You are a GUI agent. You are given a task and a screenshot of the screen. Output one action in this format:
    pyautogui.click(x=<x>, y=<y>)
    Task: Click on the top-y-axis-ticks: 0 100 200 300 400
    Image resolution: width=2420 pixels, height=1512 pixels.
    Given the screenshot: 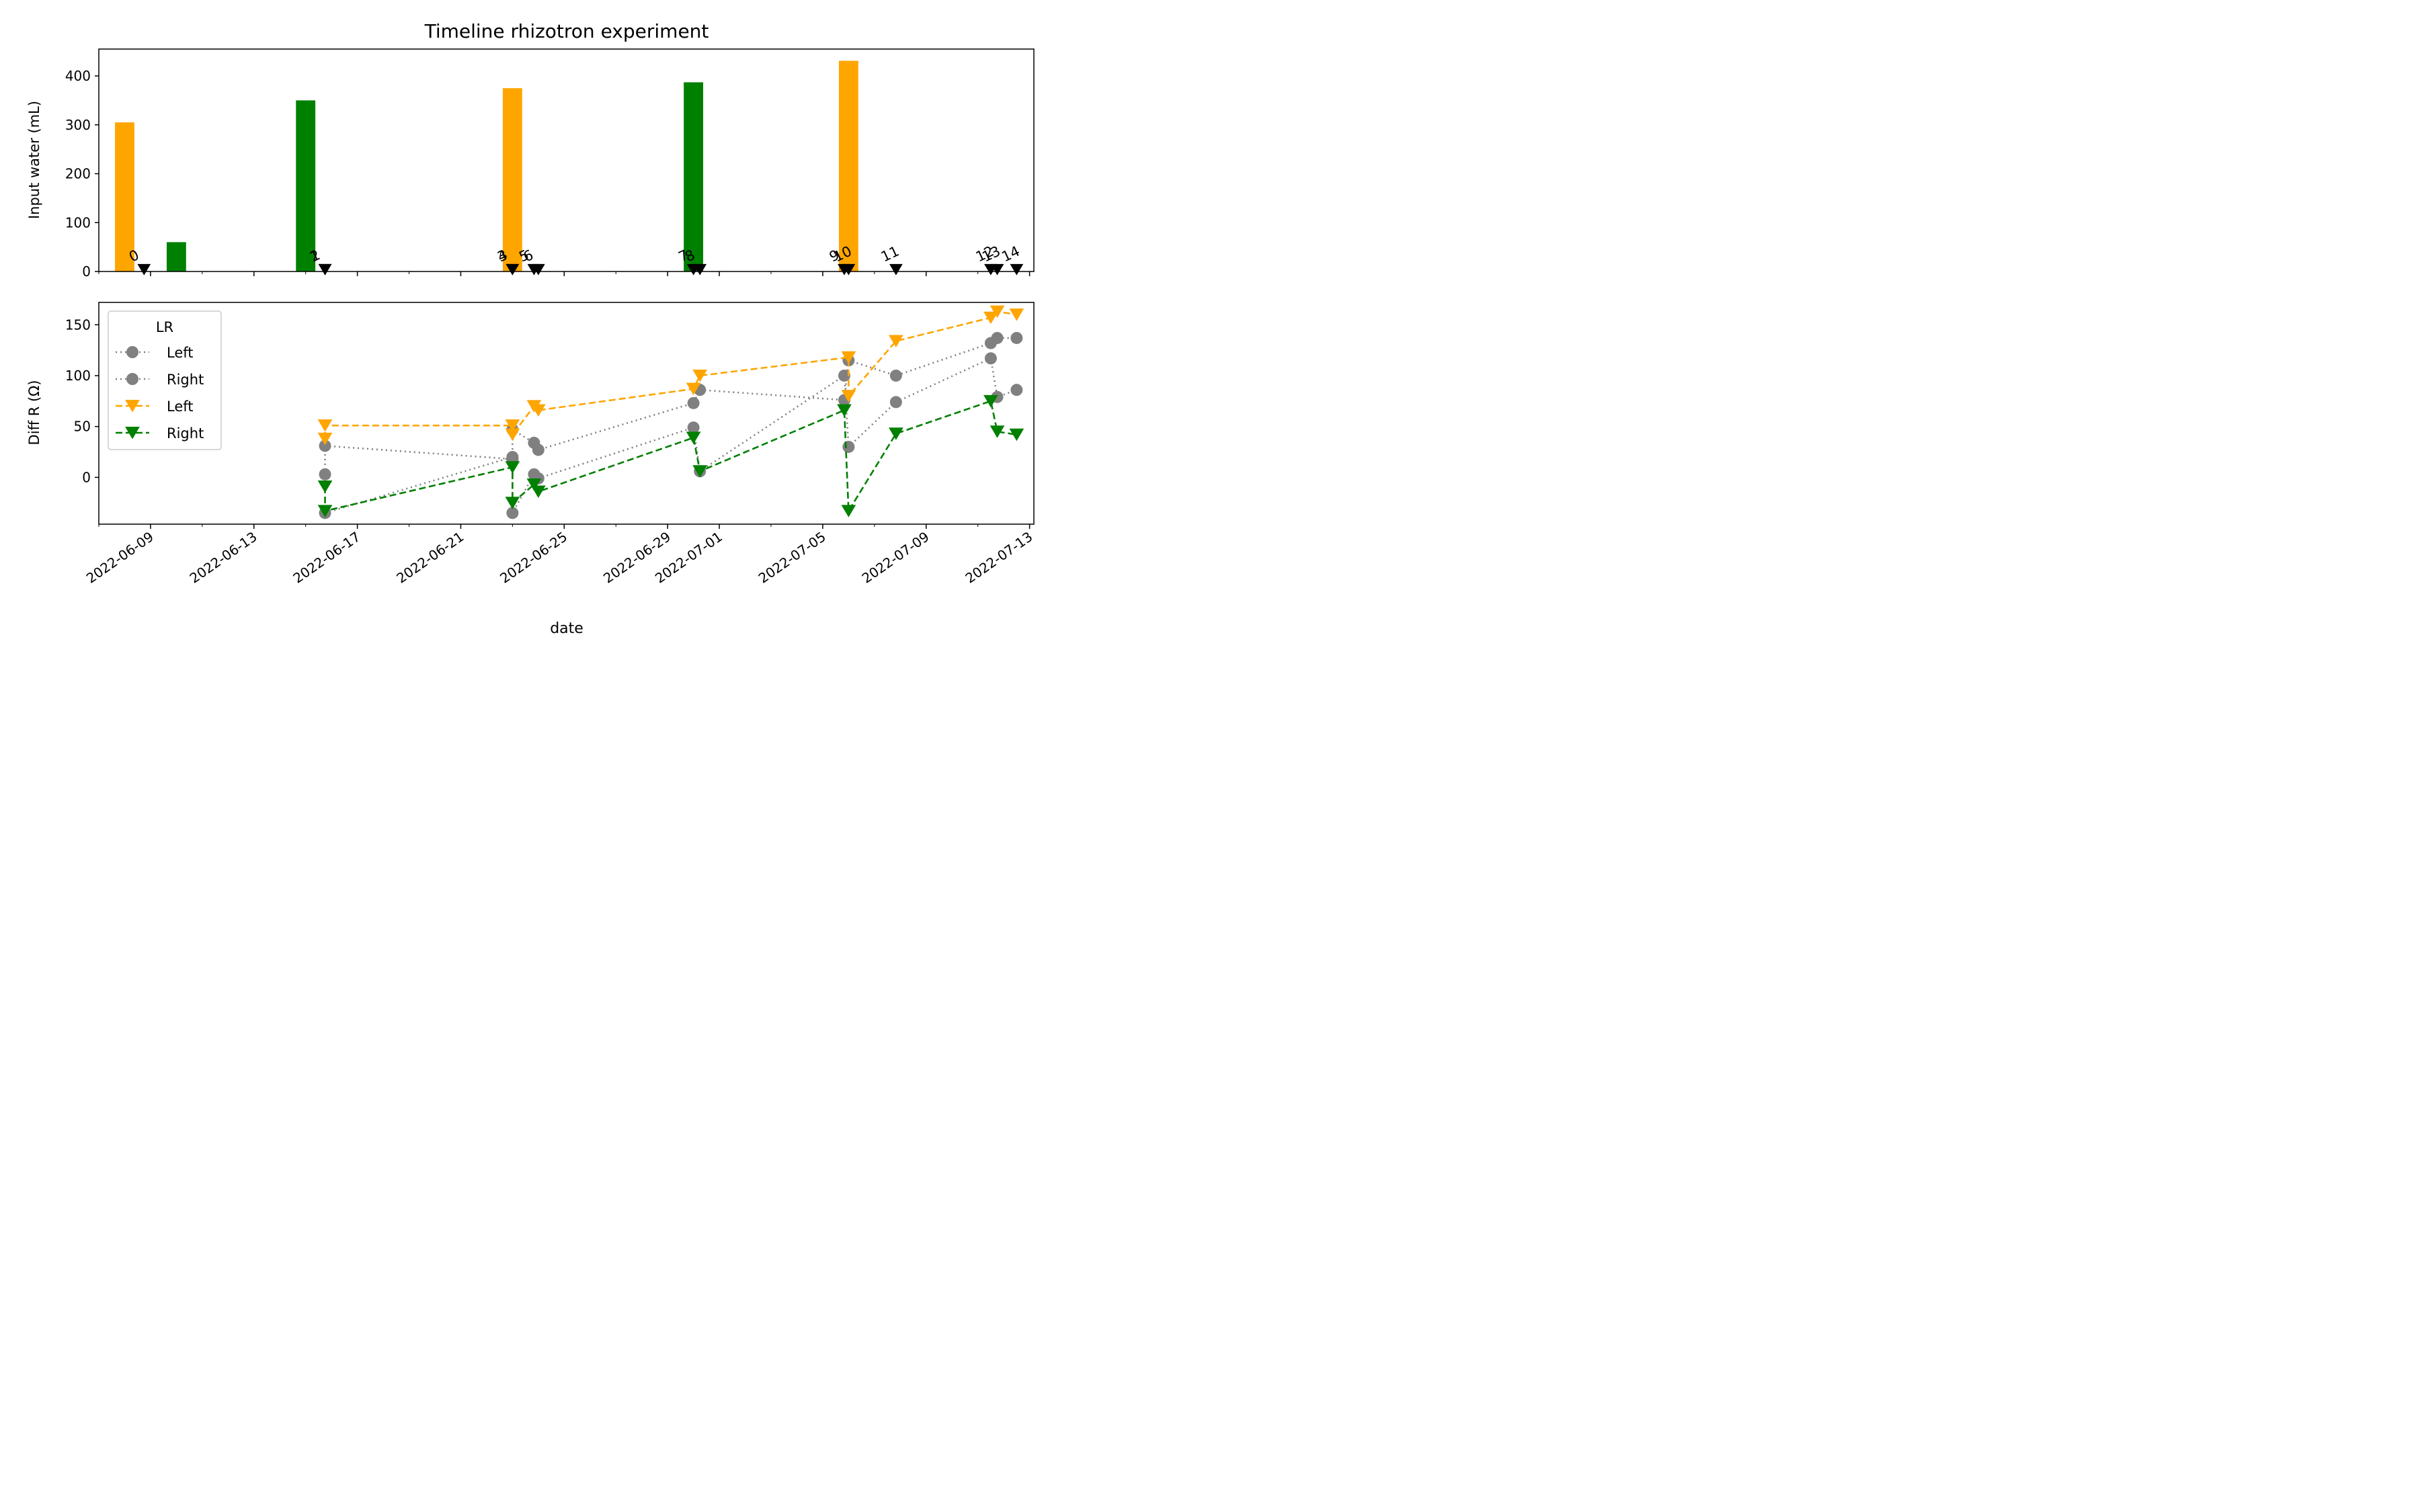 What is the action you would take?
    pyautogui.click(x=82, y=174)
    